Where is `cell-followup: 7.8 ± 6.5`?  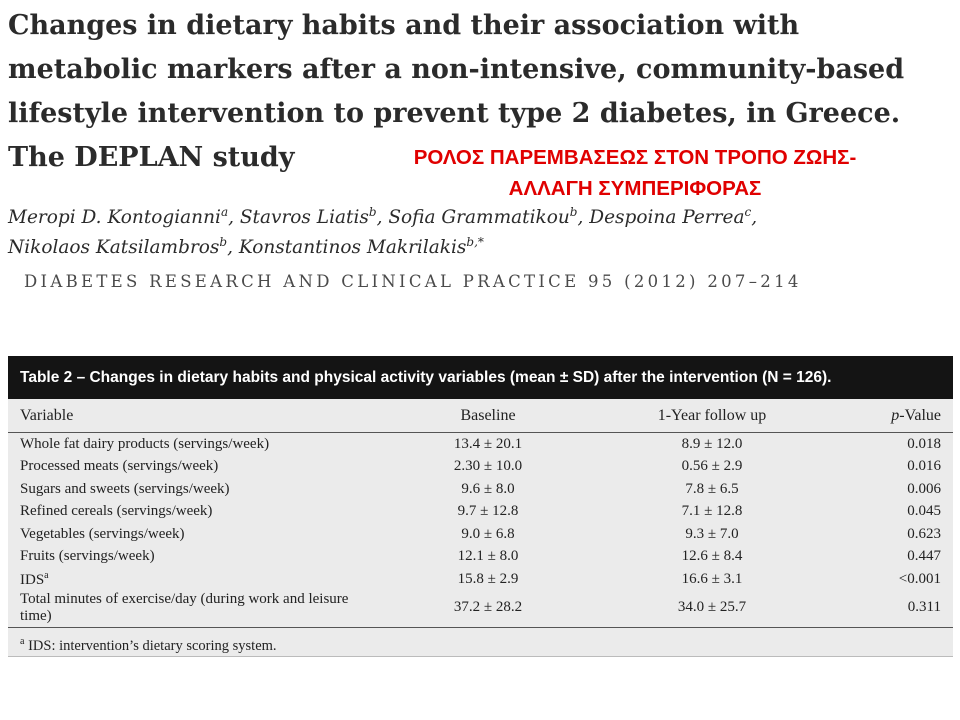 cell-followup: 7.8 ± 6.5 is located at coordinates (712, 488).